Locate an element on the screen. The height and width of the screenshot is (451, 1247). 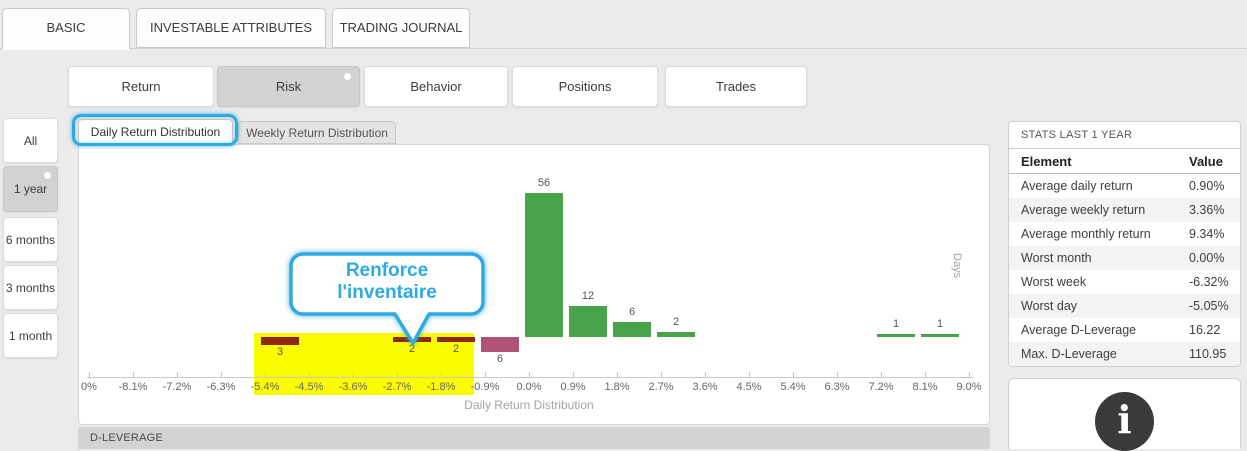
axis-tick-label: 4.5% is located at coordinates (749, 387).